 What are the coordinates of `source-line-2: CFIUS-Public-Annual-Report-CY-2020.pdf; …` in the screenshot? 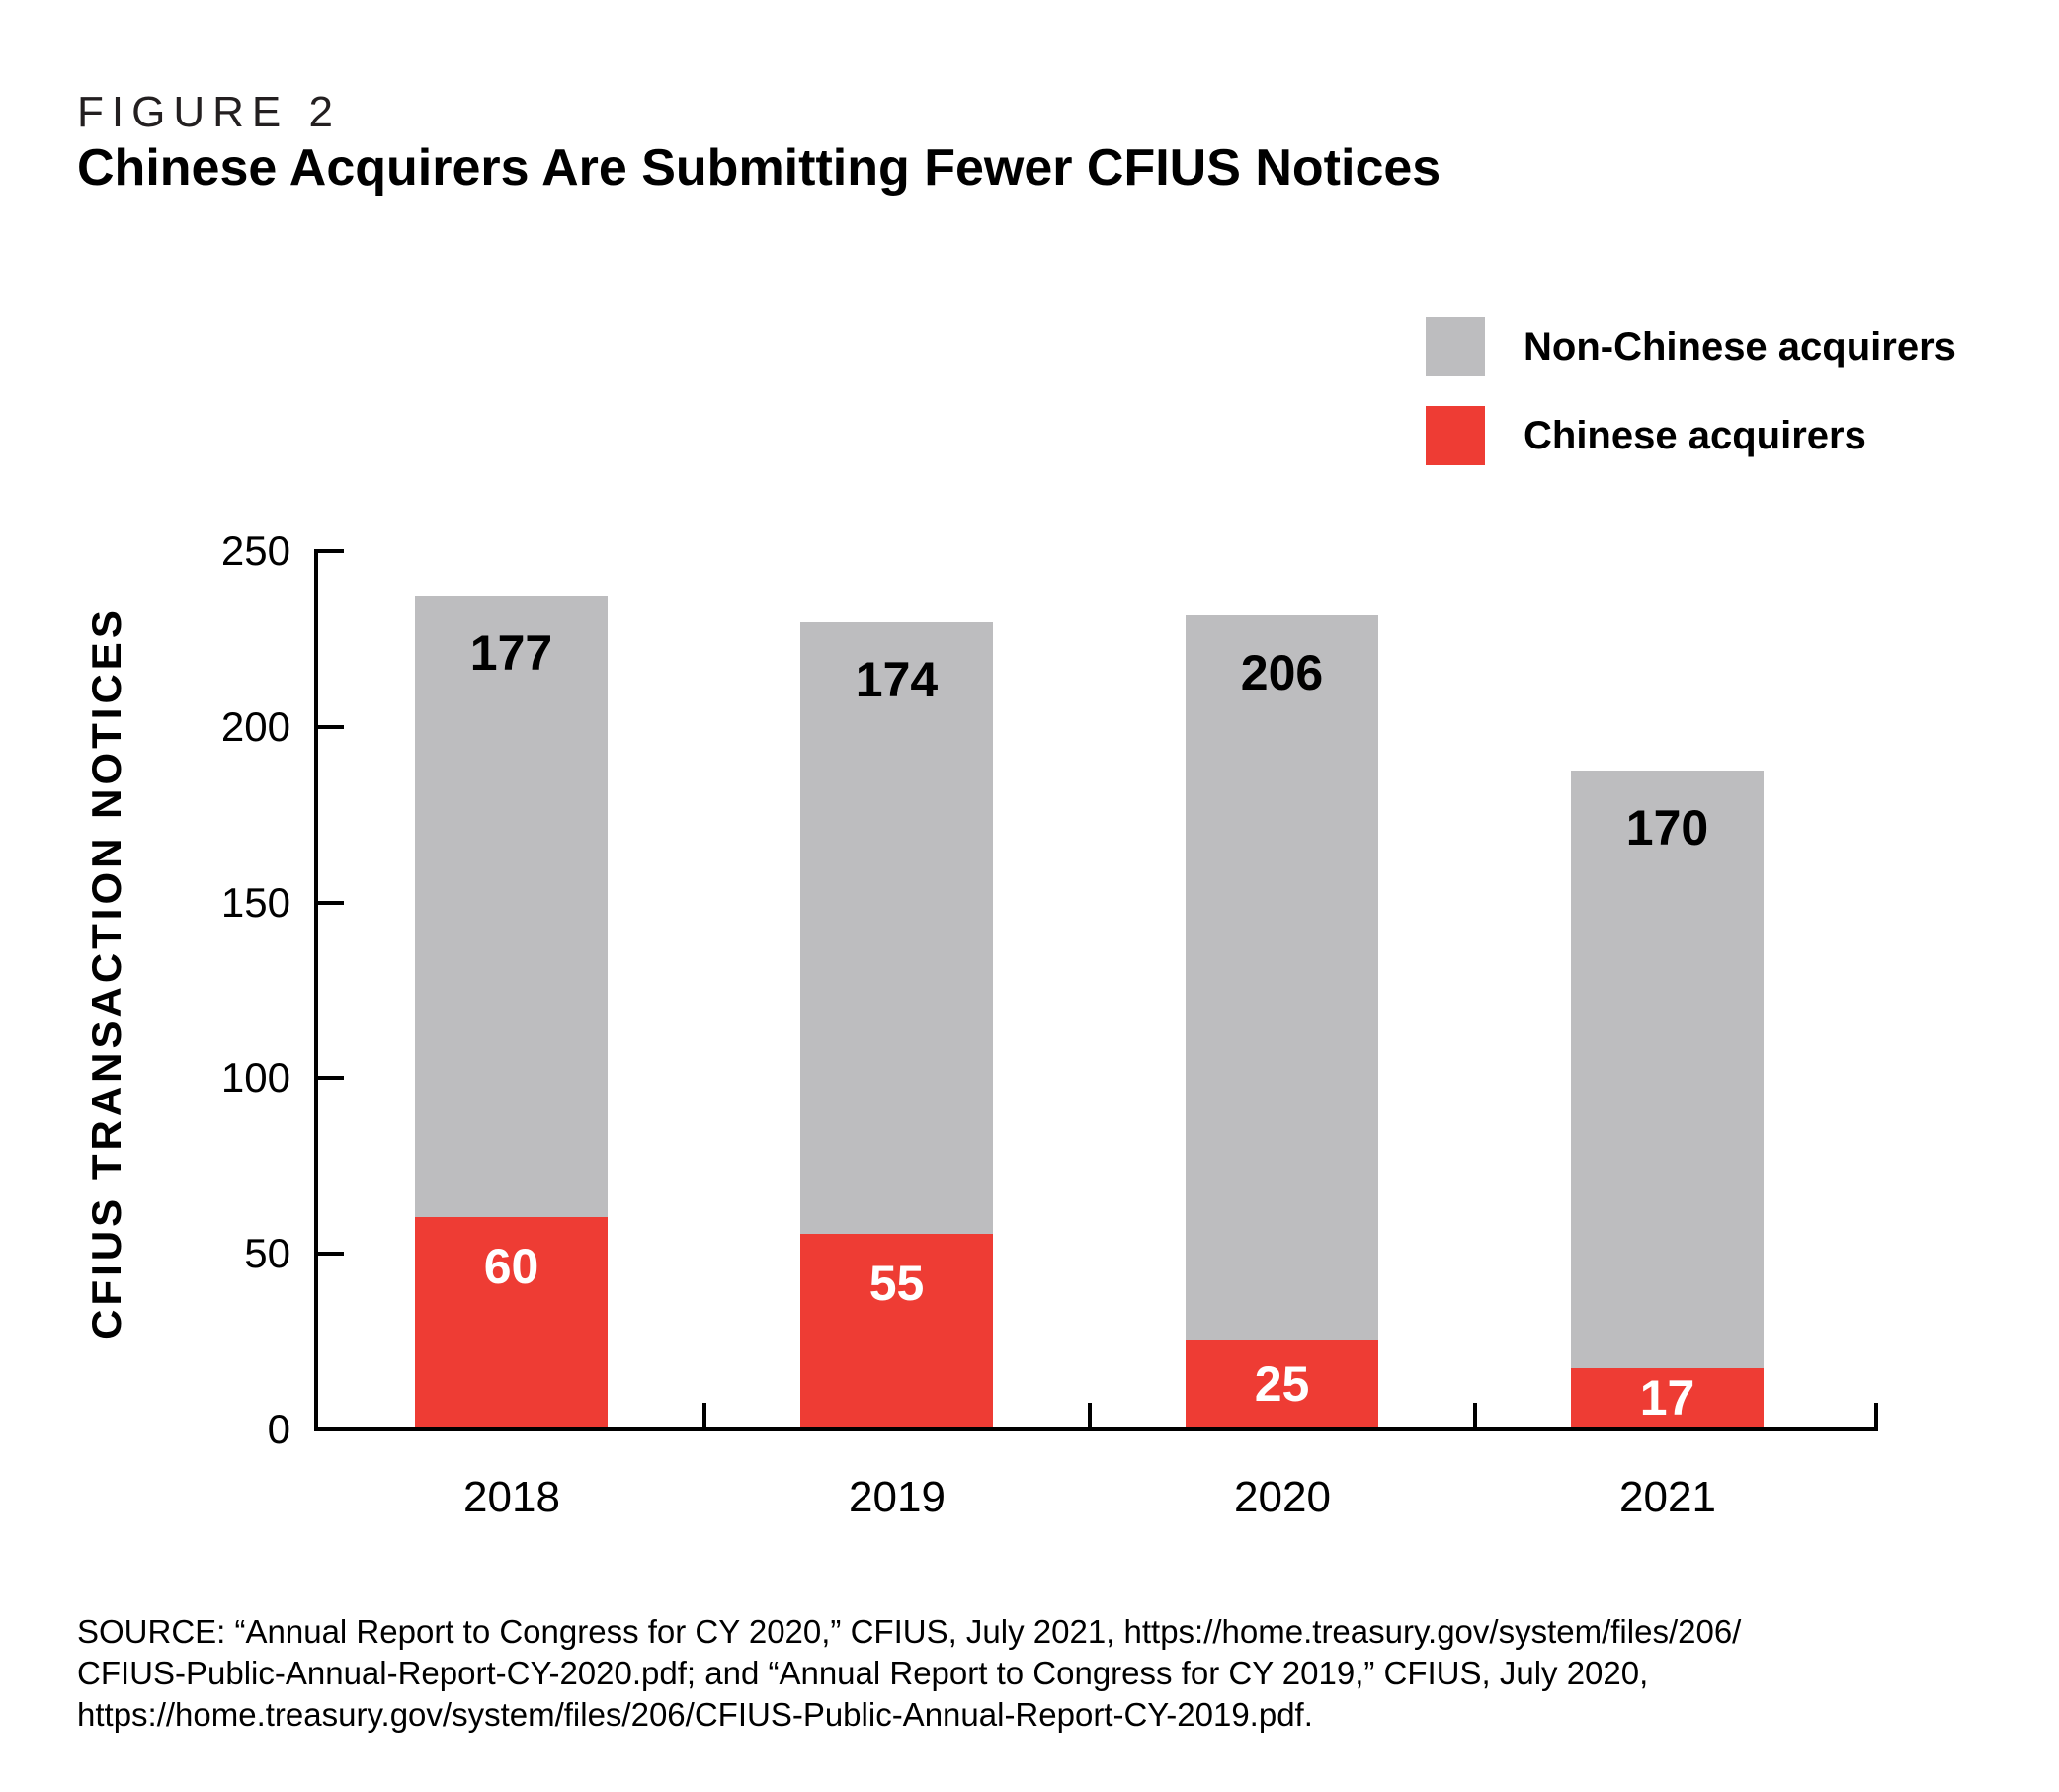 It's located at (863, 1673).